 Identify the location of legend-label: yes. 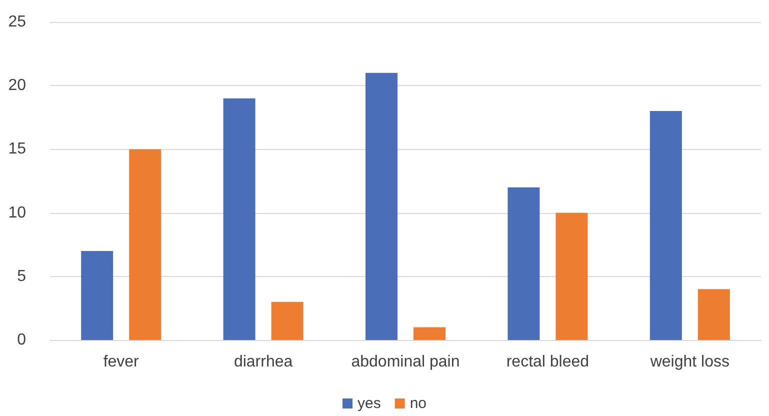
(369, 403).